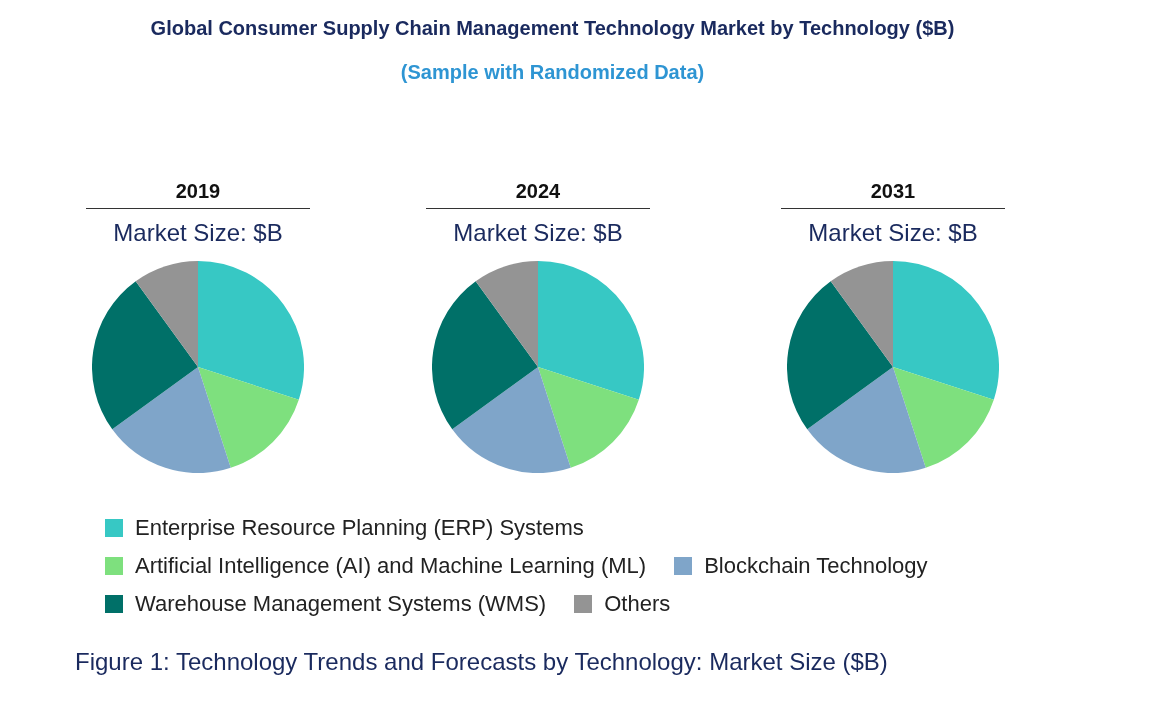  Describe the element at coordinates (637, 604) in the screenshot. I see `legend-label: Others` at that location.